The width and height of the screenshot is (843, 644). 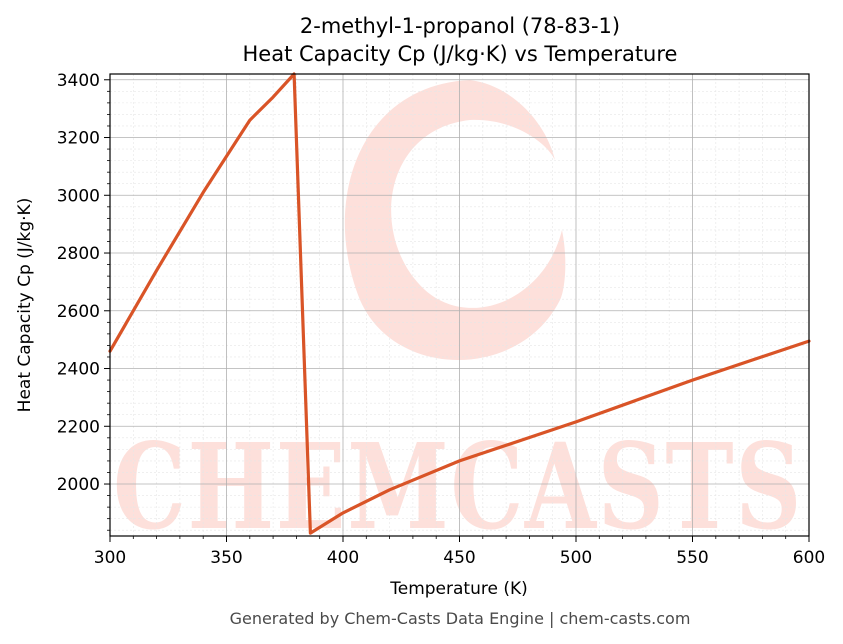 What do you see at coordinates (458, 589) in the screenshot?
I see `x-axis-label: Temperature (K)` at bounding box center [458, 589].